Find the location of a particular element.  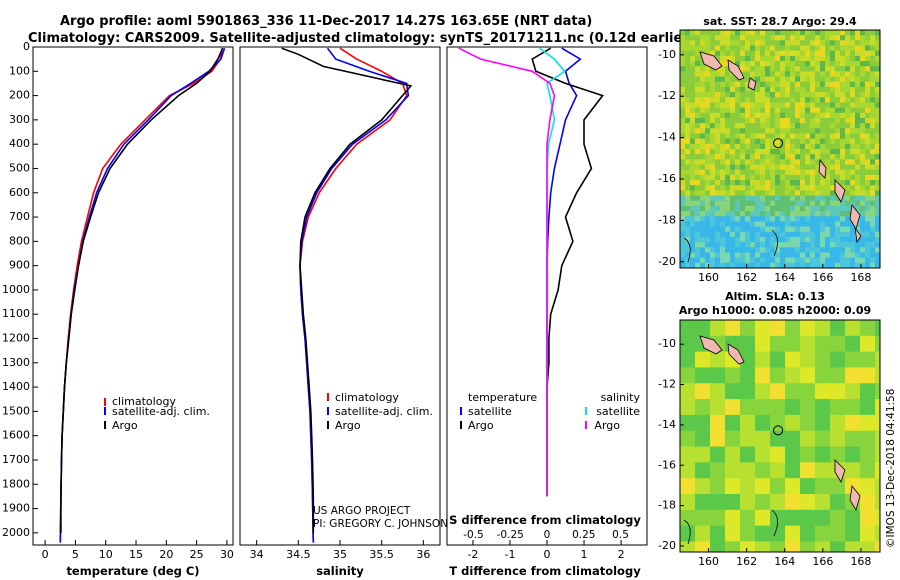

legend-s-argo: Argo is located at coordinates (607, 425).